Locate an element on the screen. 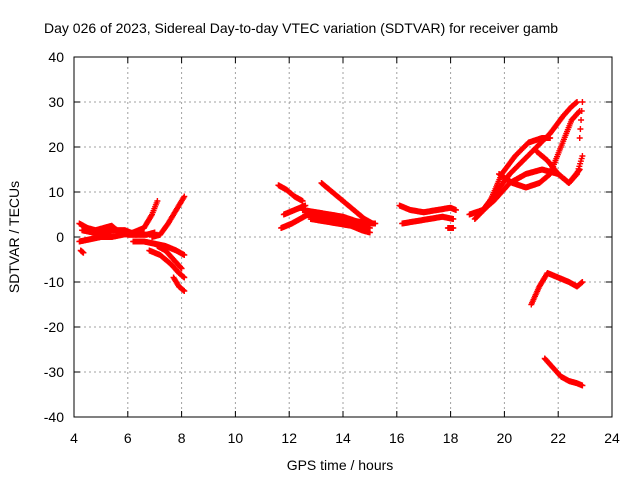 Image resolution: width=640 pixels, height=480 pixels. y-tick-label: 30 is located at coordinates (56, 102).